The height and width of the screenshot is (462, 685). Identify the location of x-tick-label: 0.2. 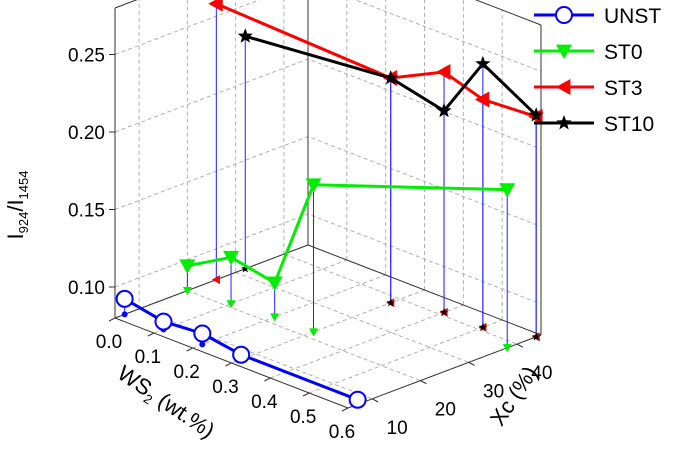
(186, 372).